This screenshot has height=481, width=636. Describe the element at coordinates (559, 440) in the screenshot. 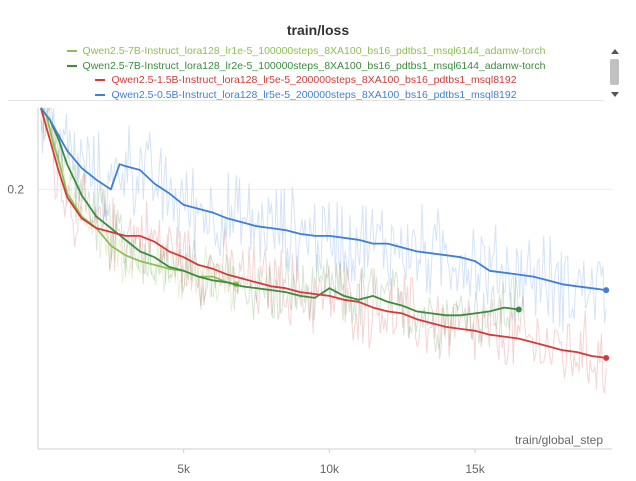

I see `x-axis-label: train/global_step` at that location.